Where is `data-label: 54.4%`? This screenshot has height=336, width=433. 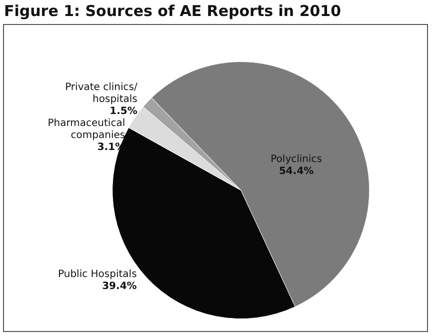
data-label: 54.4% is located at coordinates (296, 171).